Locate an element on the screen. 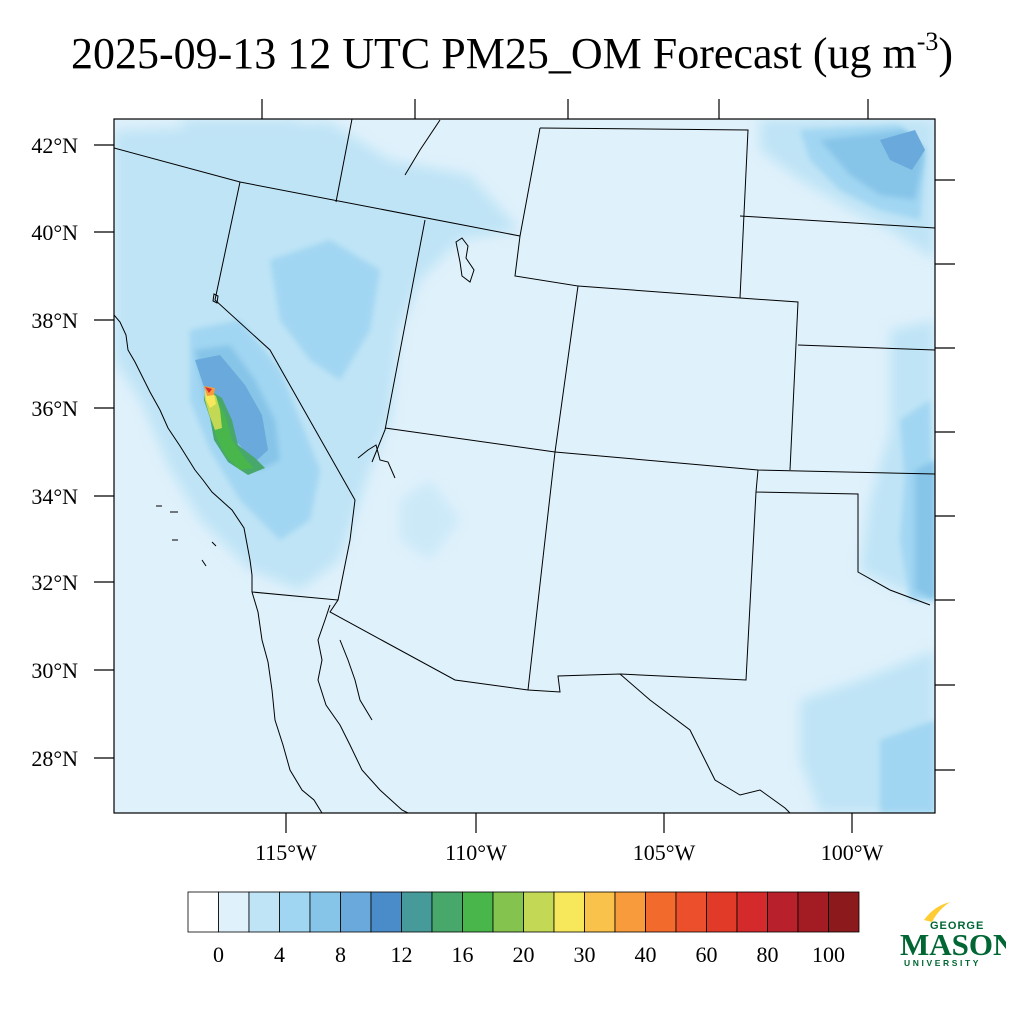 This screenshot has height=1024, width=1024. state-border-co-ks is located at coordinates (688, 378).